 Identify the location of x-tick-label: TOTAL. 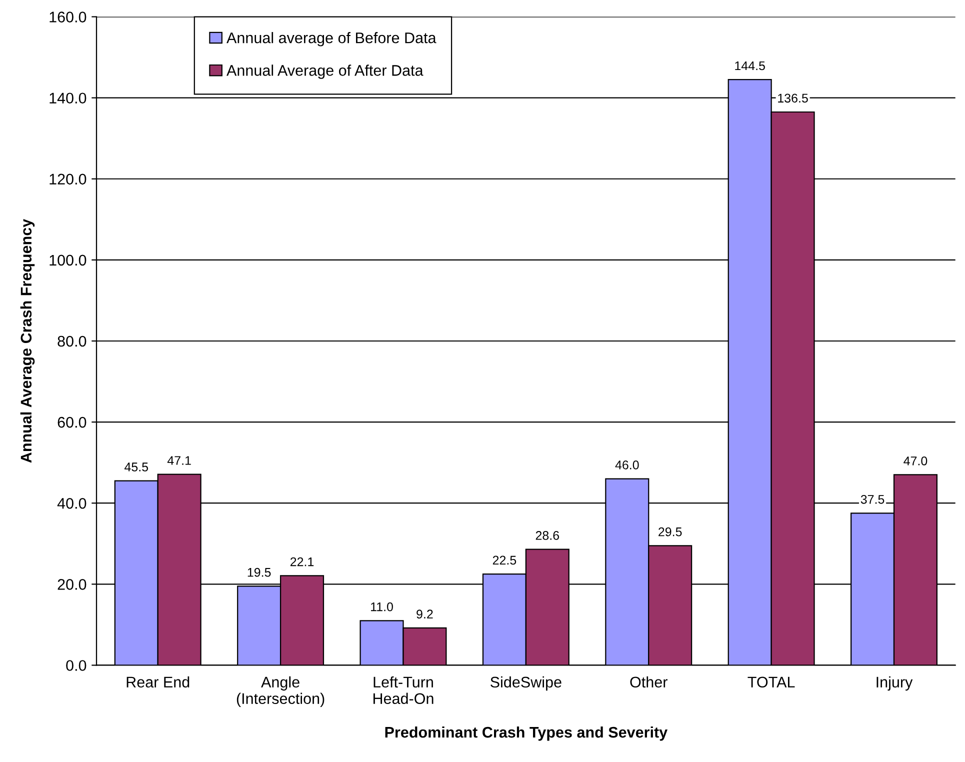
(771, 682).